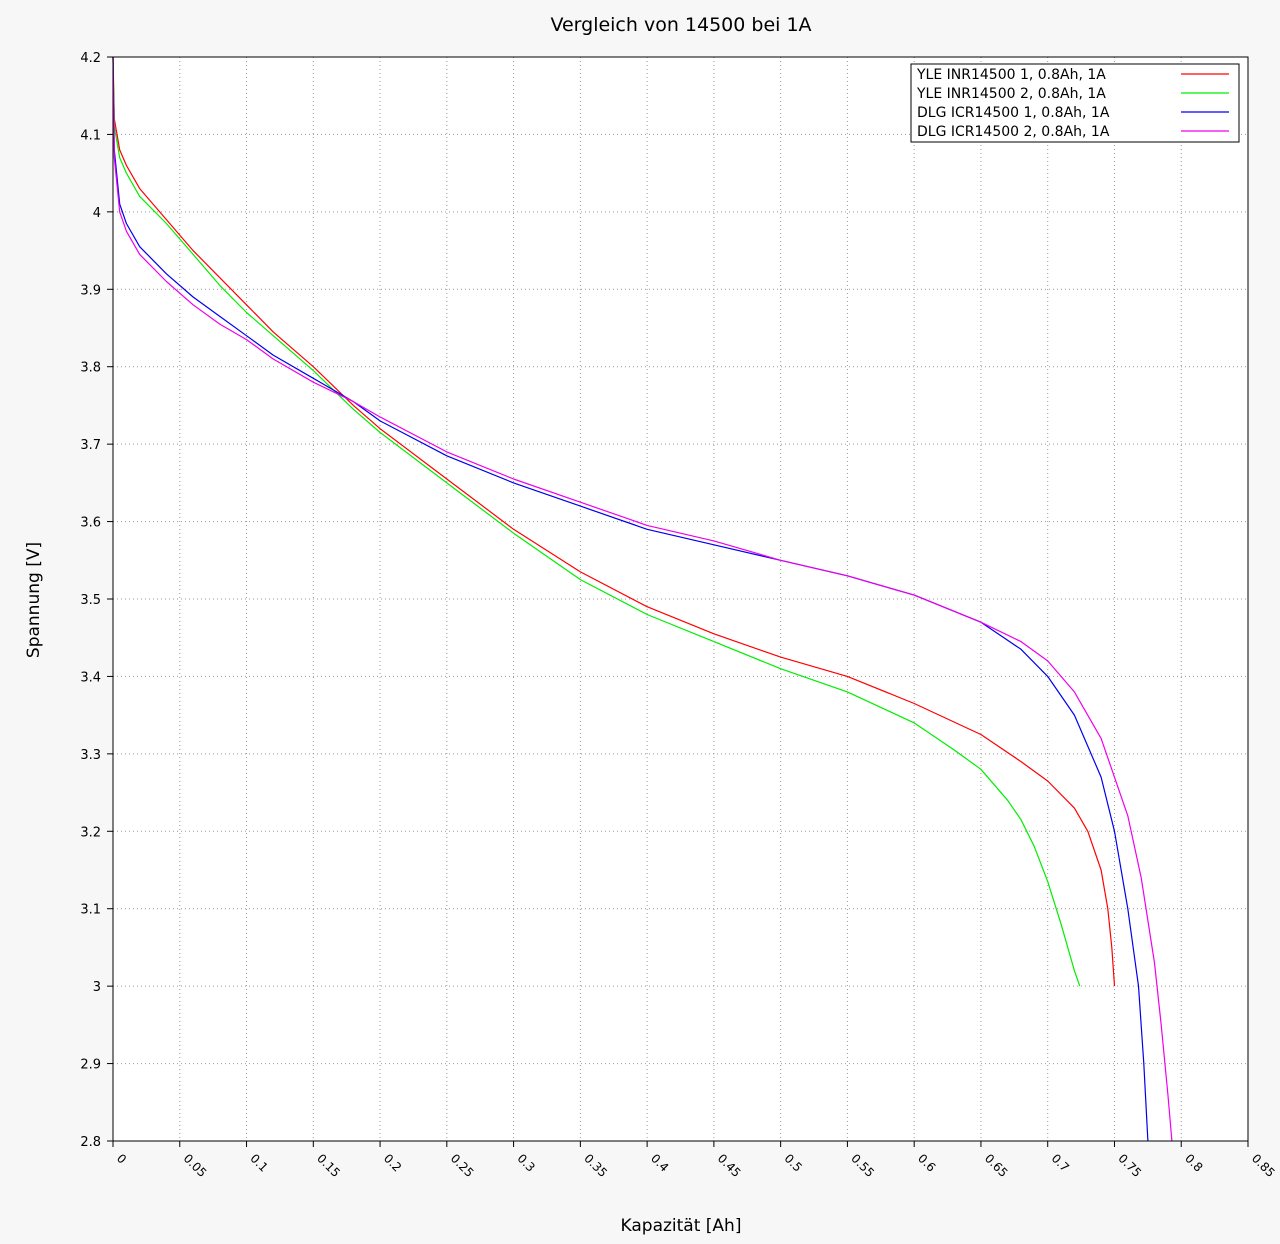 This screenshot has height=1244, width=1280. I want to click on y-tick-label: 3.6, so click(90, 523).